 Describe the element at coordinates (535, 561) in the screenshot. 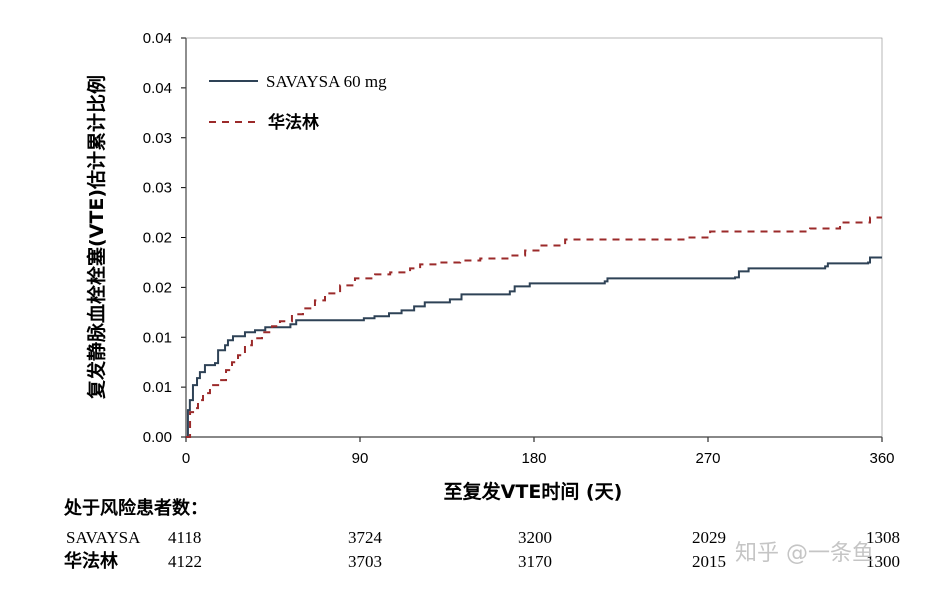

I see `risk-count: 3170` at that location.